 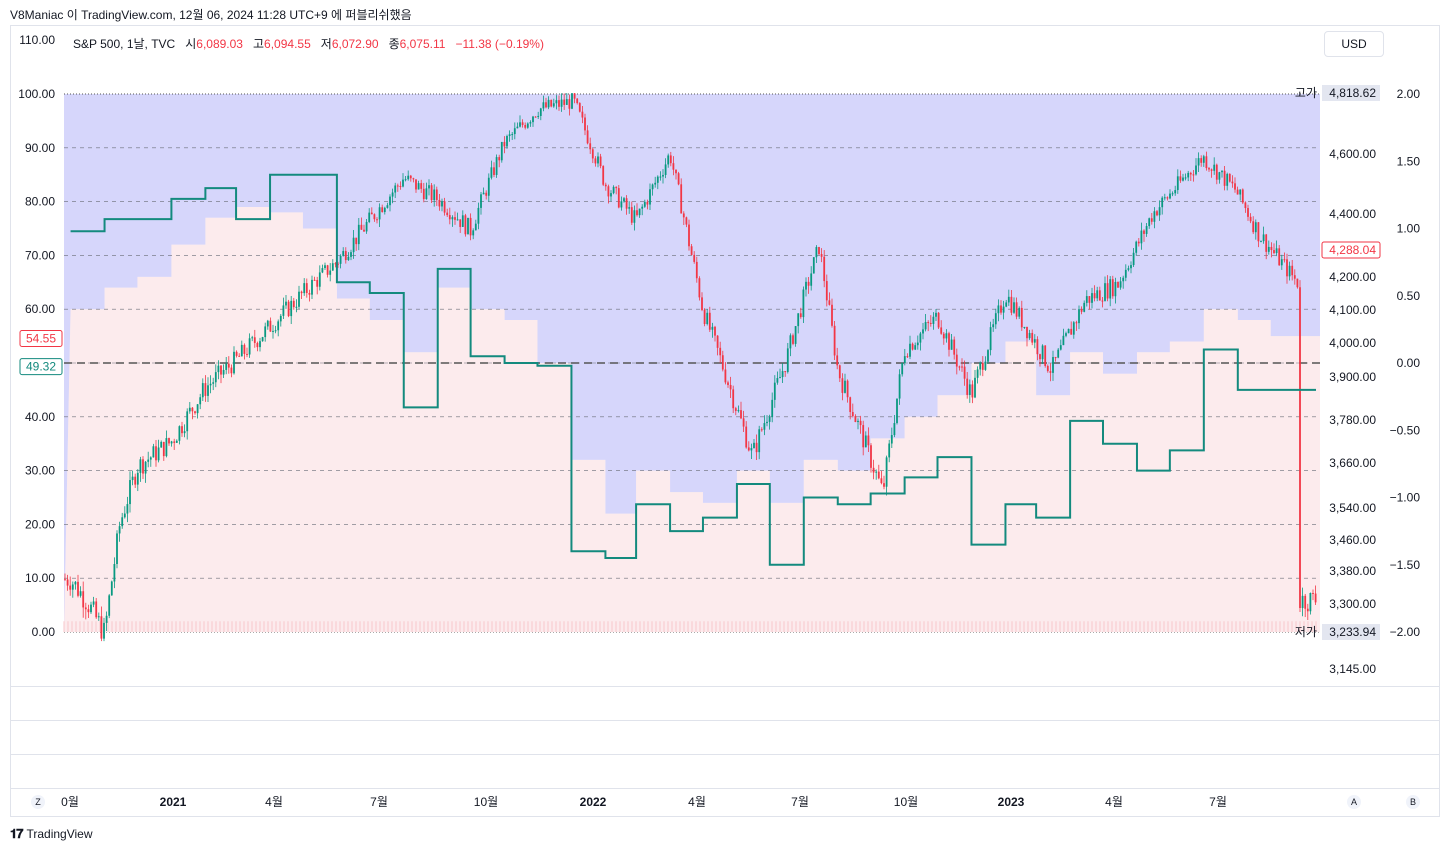 What do you see at coordinates (355, 44) in the screenshot?
I see `legend-low: 6,072.90` at bounding box center [355, 44].